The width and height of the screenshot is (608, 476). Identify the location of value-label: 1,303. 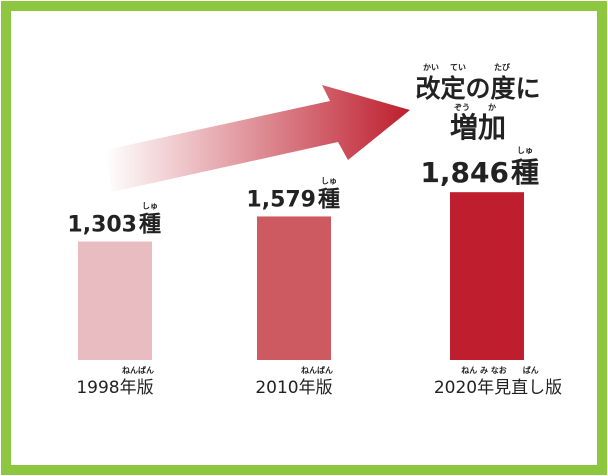
(102, 225).